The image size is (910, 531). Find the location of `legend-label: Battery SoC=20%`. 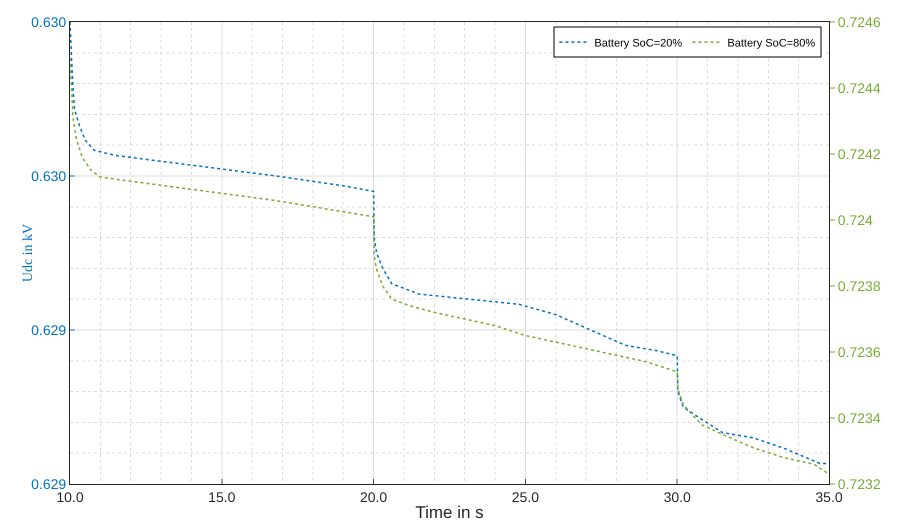

legend-label: Battery SoC=20% is located at coordinates (638, 43).